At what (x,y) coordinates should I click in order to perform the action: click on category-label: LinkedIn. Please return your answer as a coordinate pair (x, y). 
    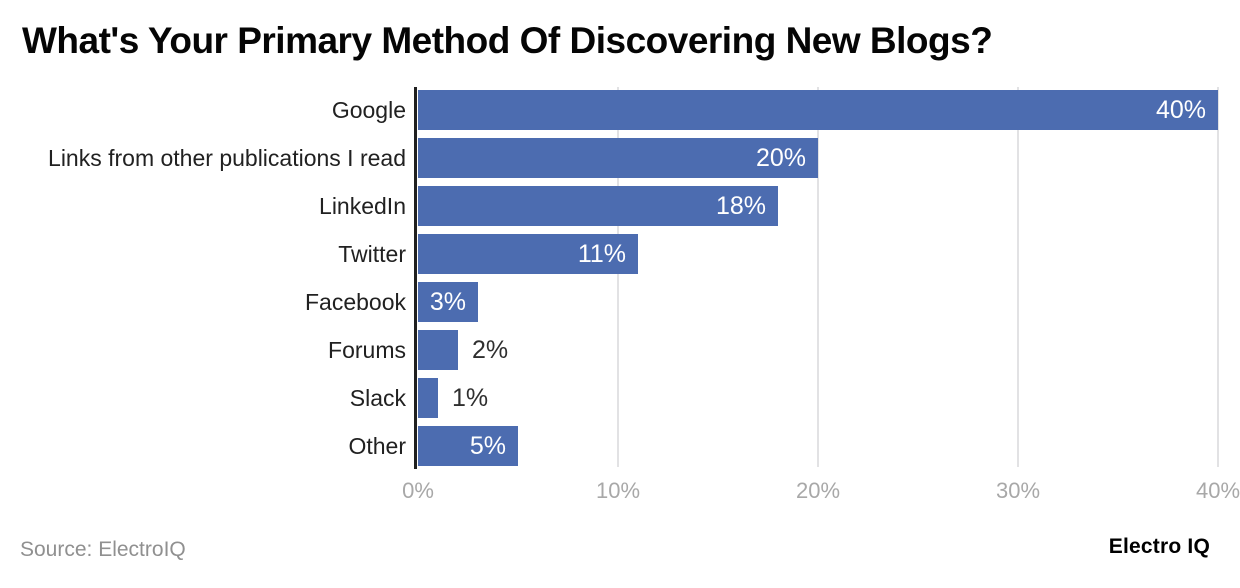
    Looking at the image, I should click on (362, 206).